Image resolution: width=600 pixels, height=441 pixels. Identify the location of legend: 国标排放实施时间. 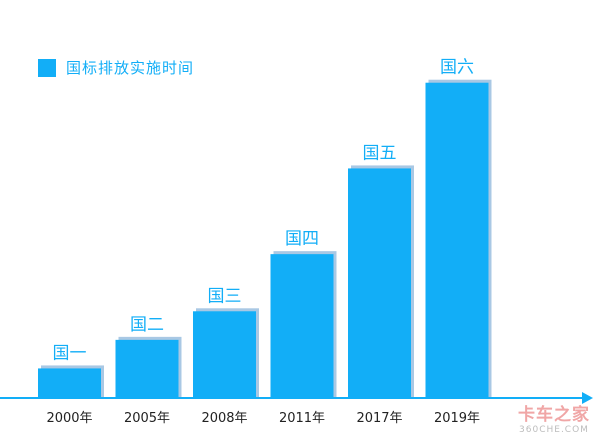
(116, 67).